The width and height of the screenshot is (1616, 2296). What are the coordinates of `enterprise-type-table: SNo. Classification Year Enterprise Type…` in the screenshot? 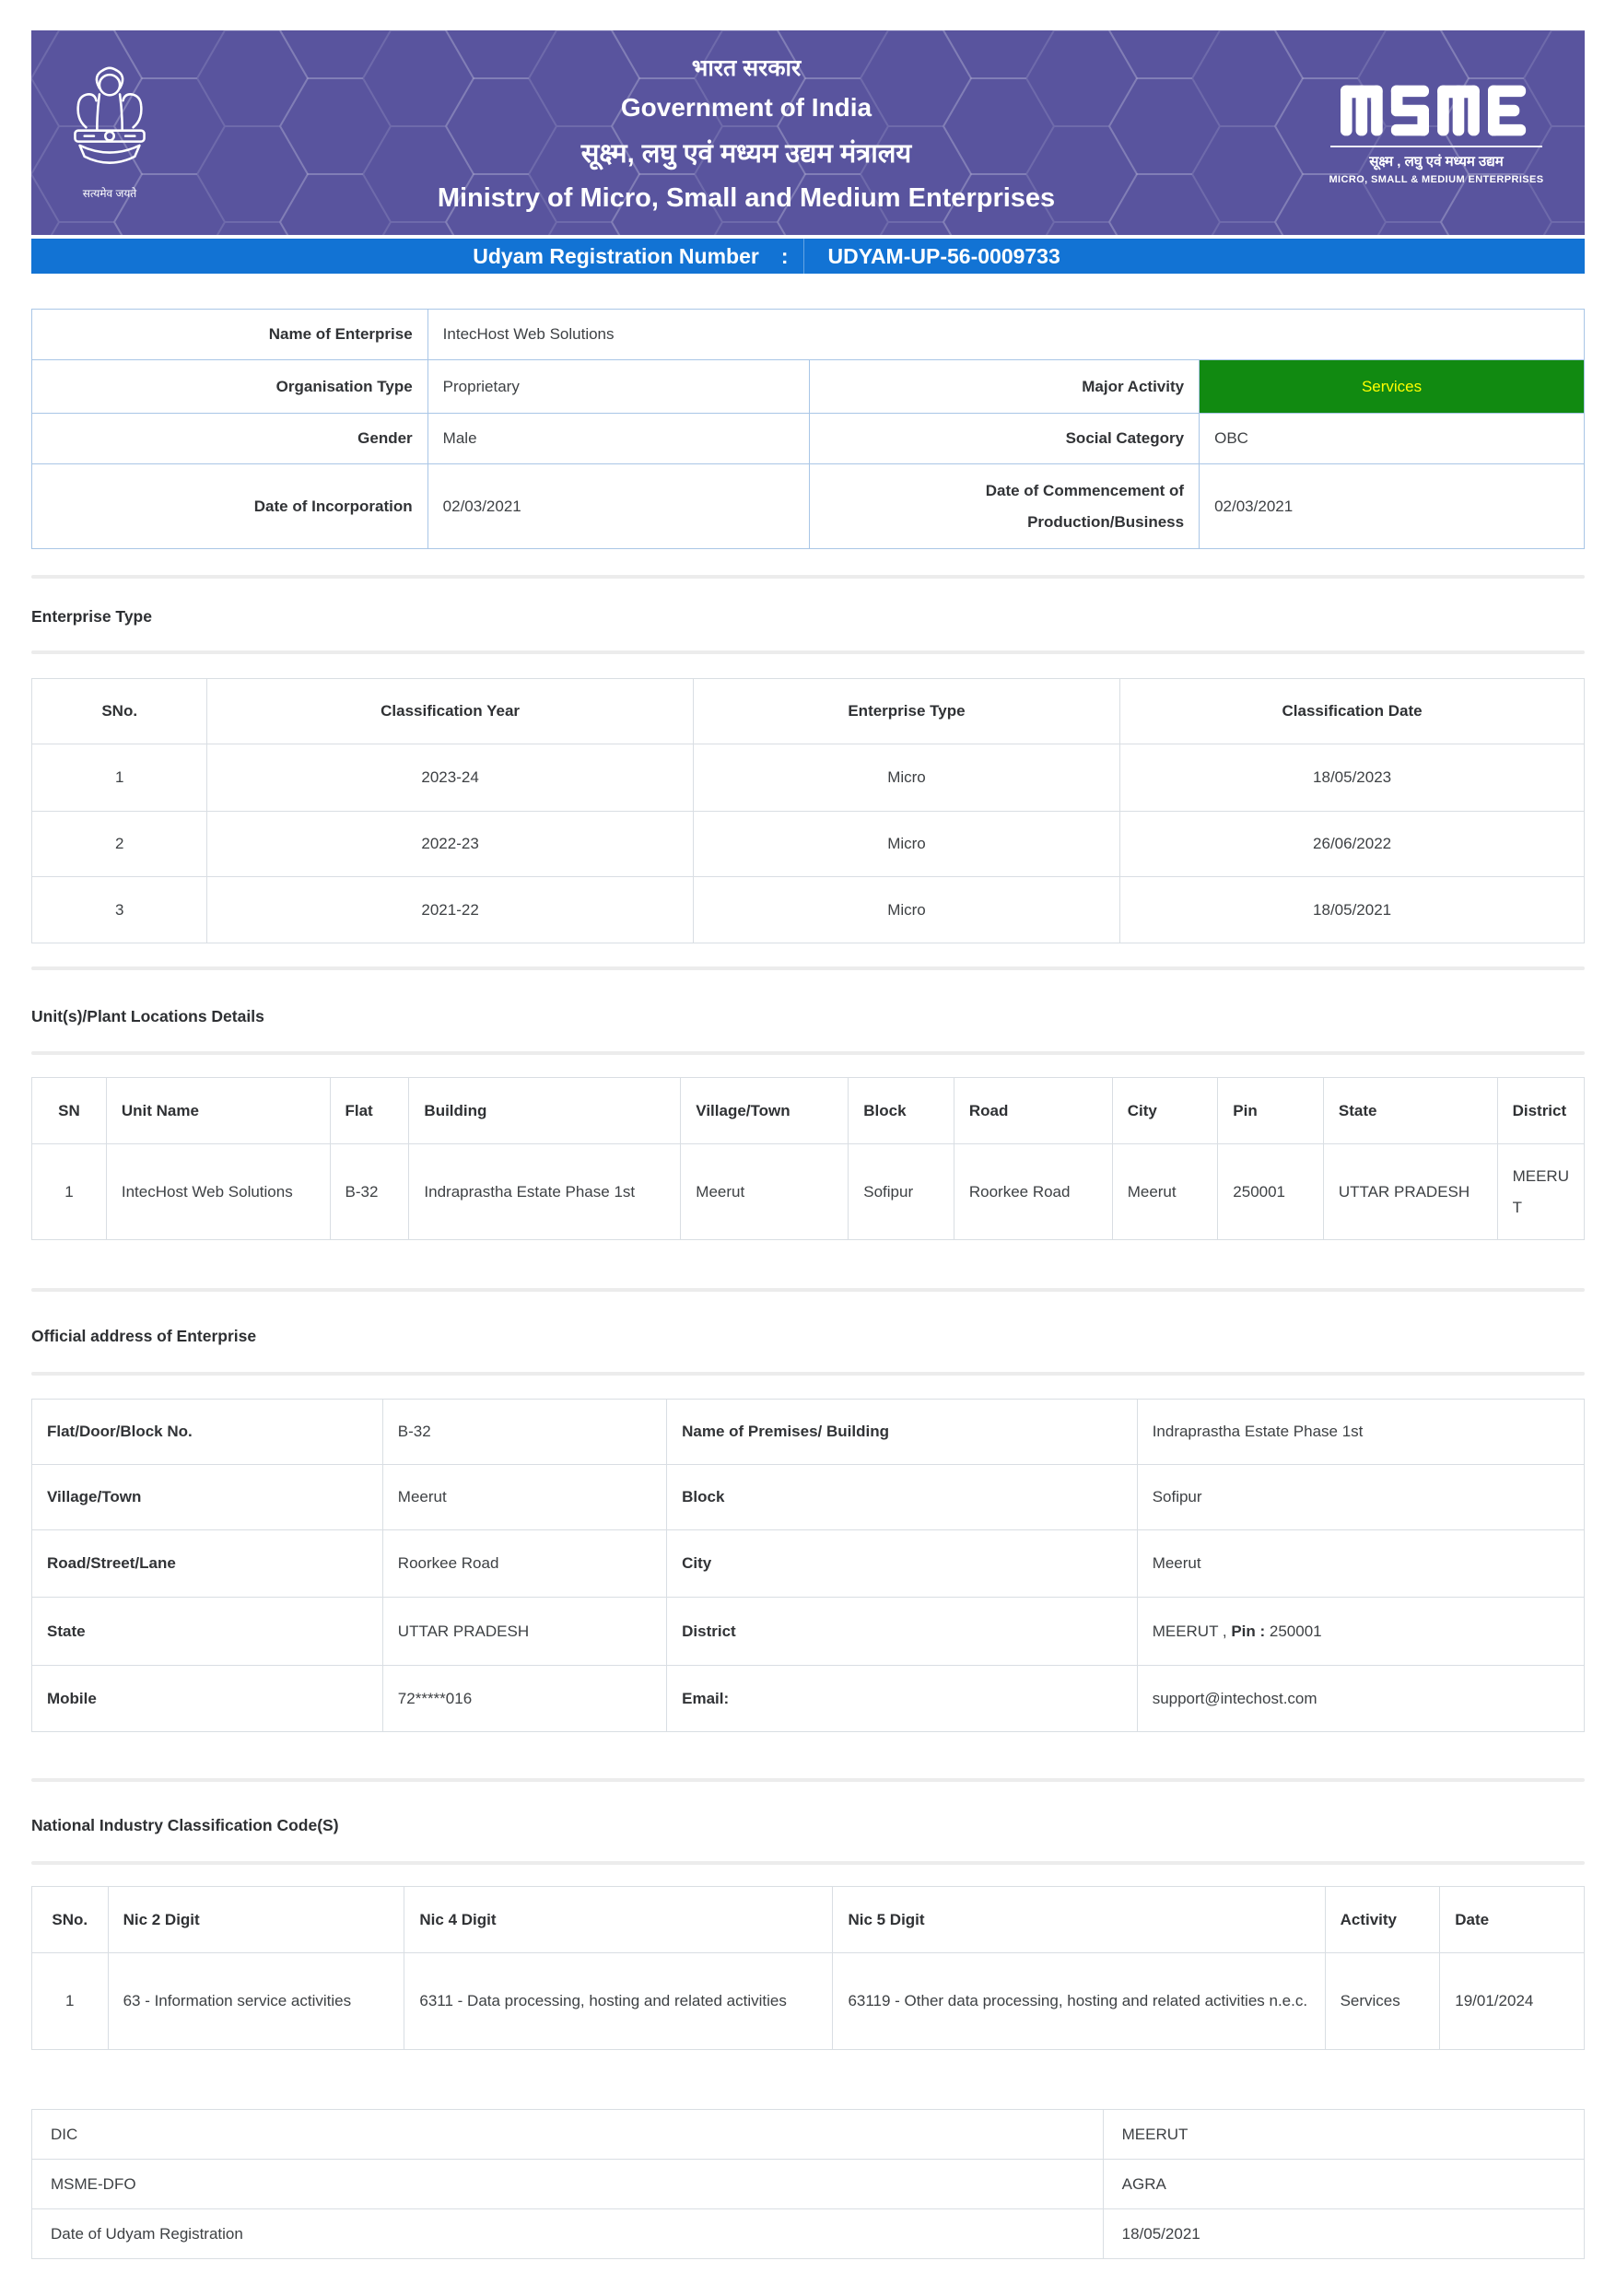 It's located at (807, 811).